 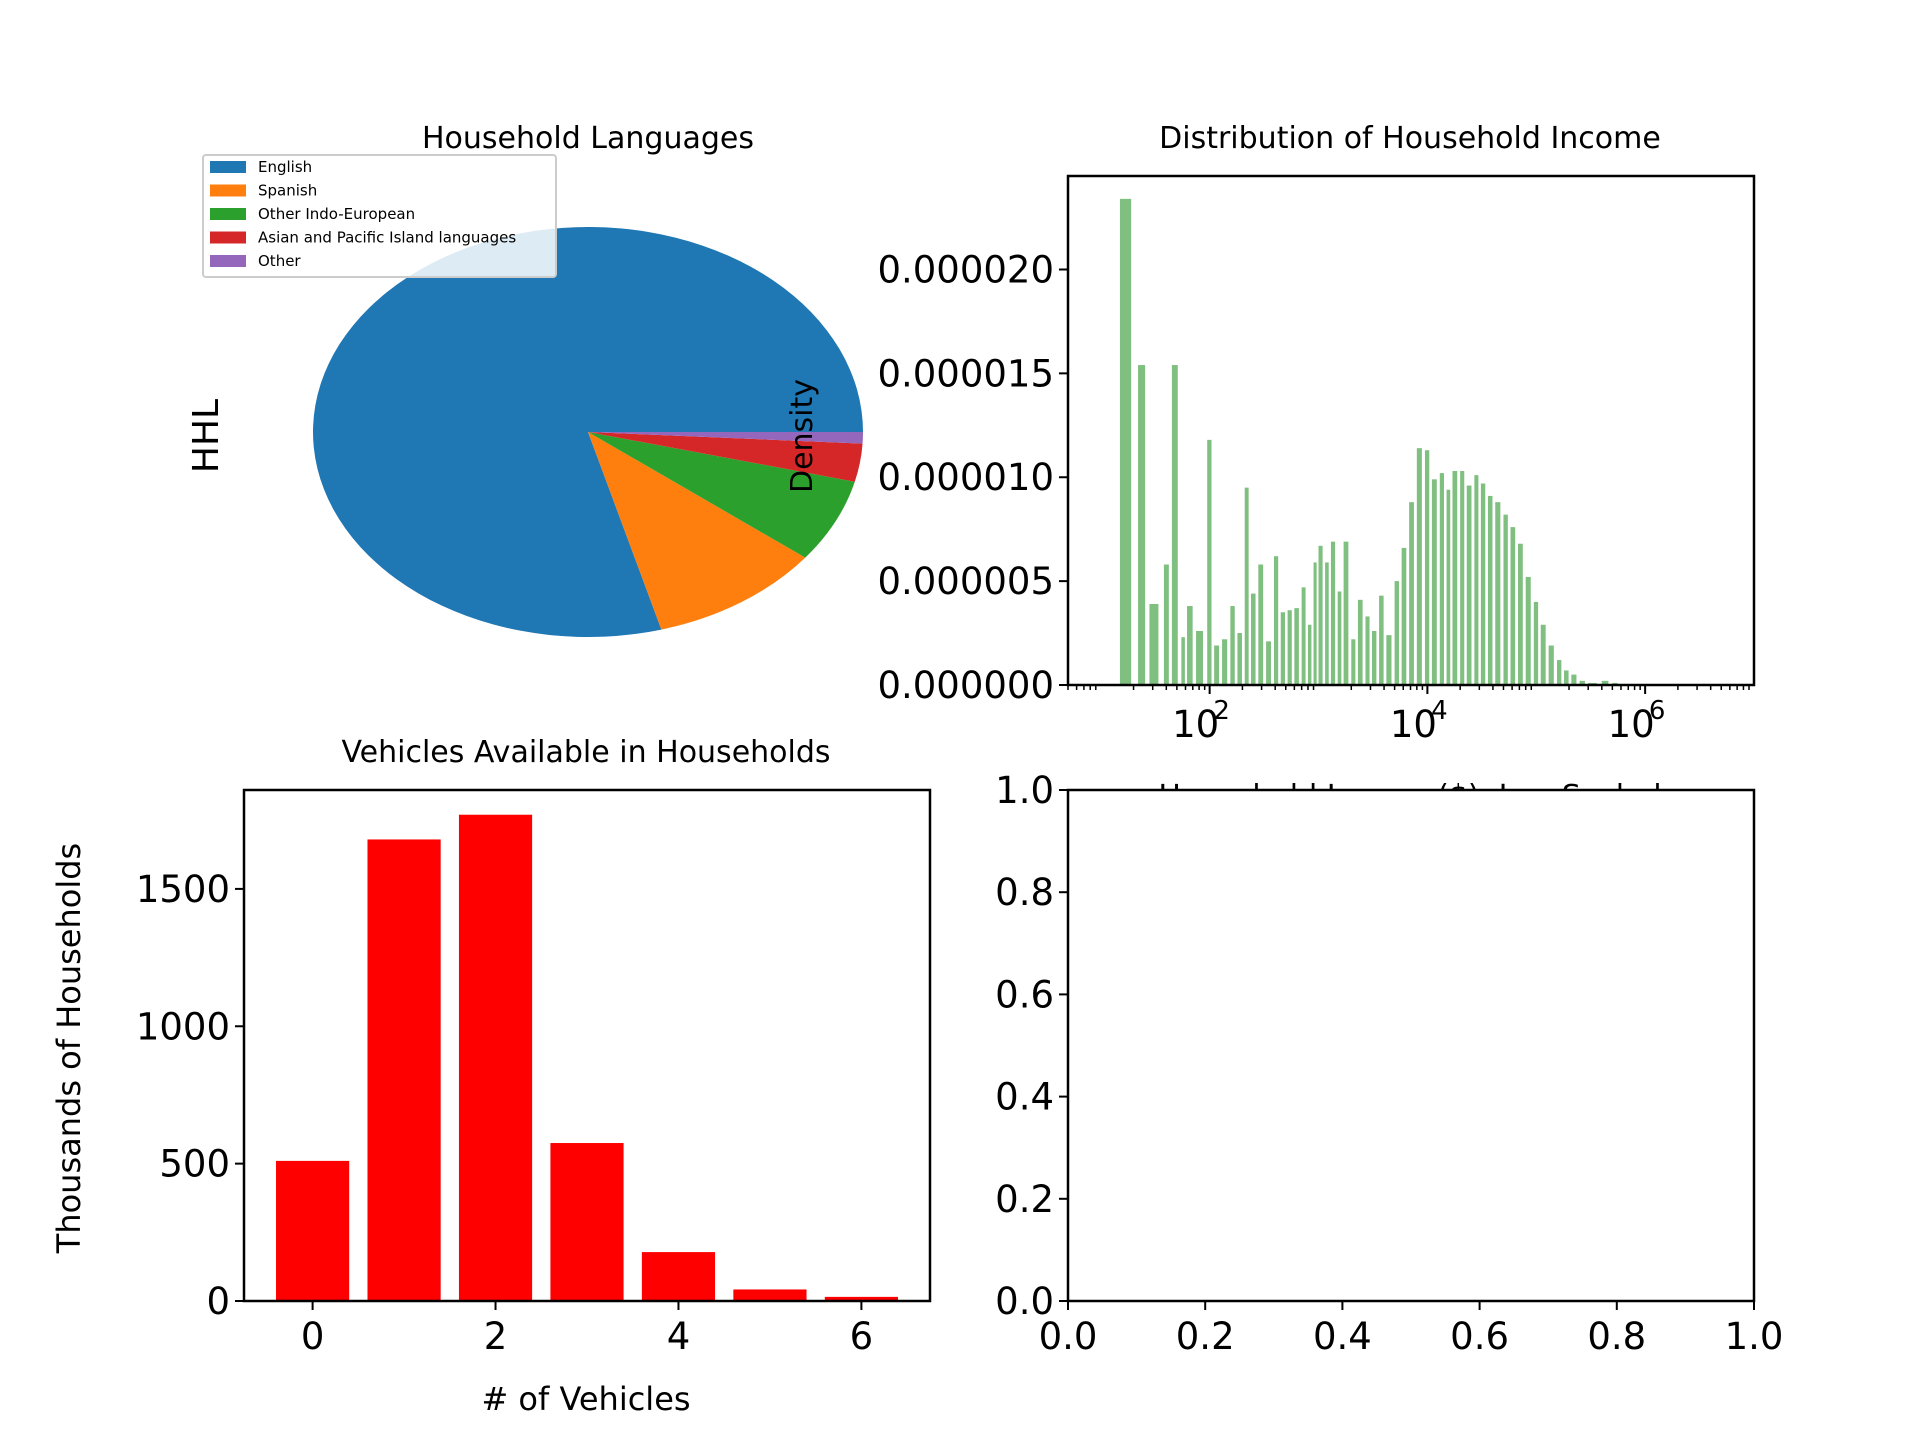 What do you see at coordinates (1068, 1336) in the screenshot?
I see `empty-xtick-label: 0.0` at bounding box center [1068, 1336].